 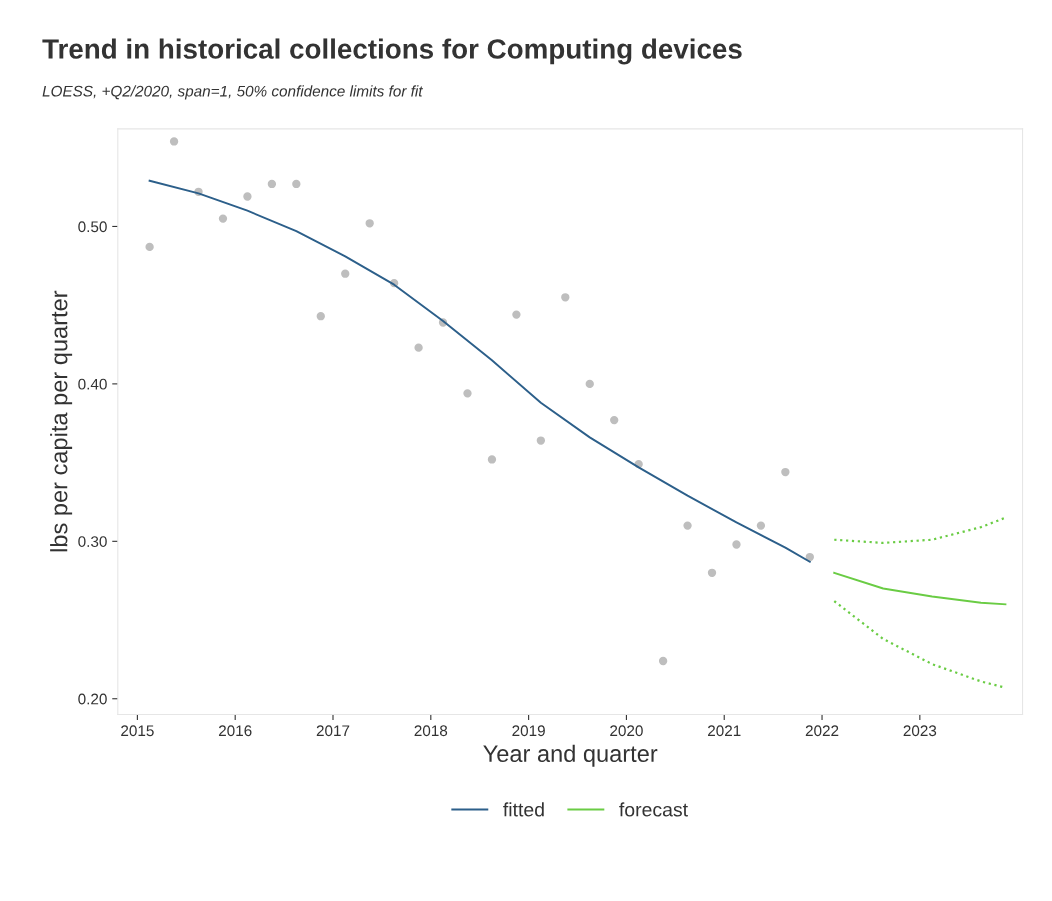 I want to click on x-tick-label: 2019, so click(x=528, y=731).